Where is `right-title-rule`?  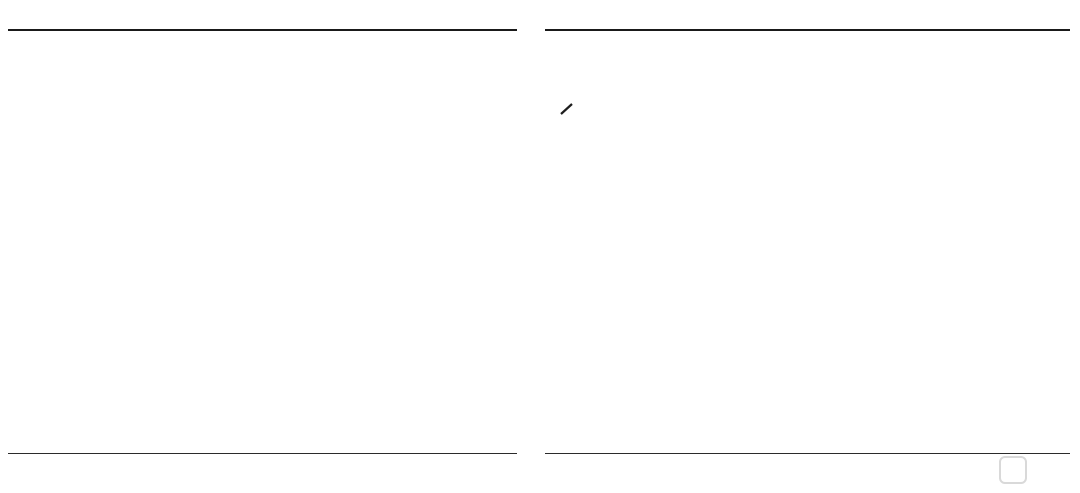
right-title-rule is located at coordinates (807, 30).